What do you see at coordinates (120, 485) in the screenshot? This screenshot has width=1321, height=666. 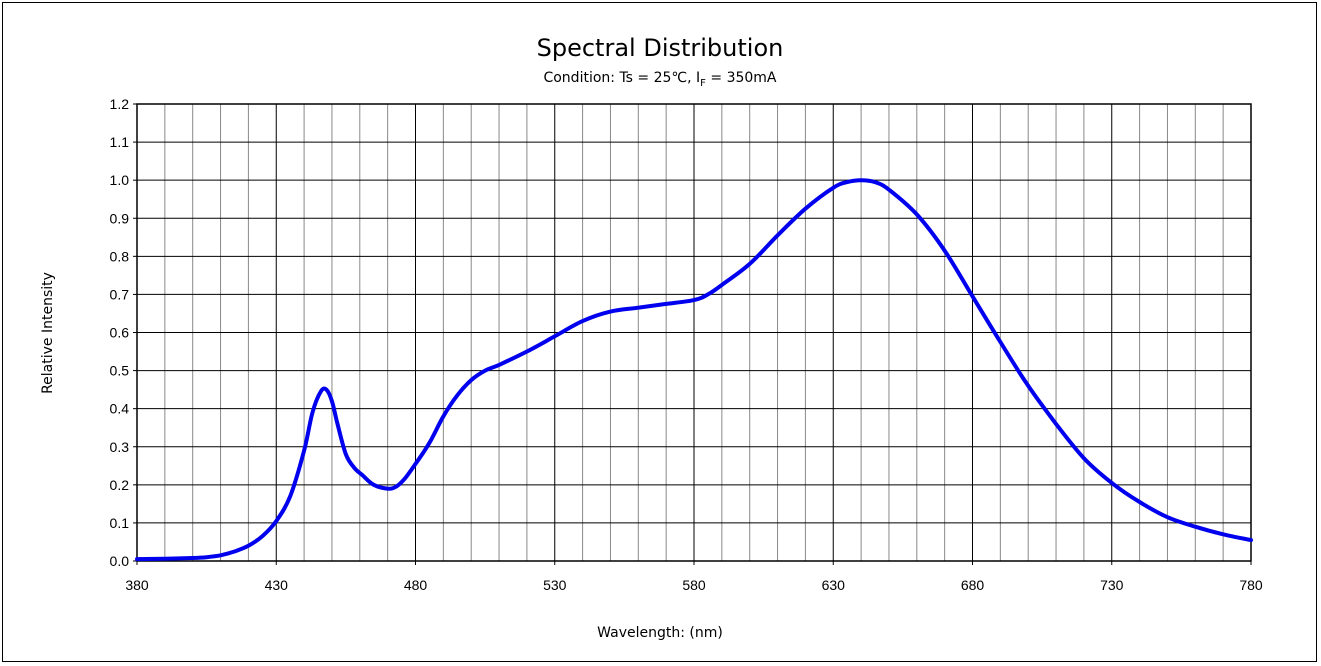 I see `y-tick-label: 0.2` at bounding box center [120, 485].